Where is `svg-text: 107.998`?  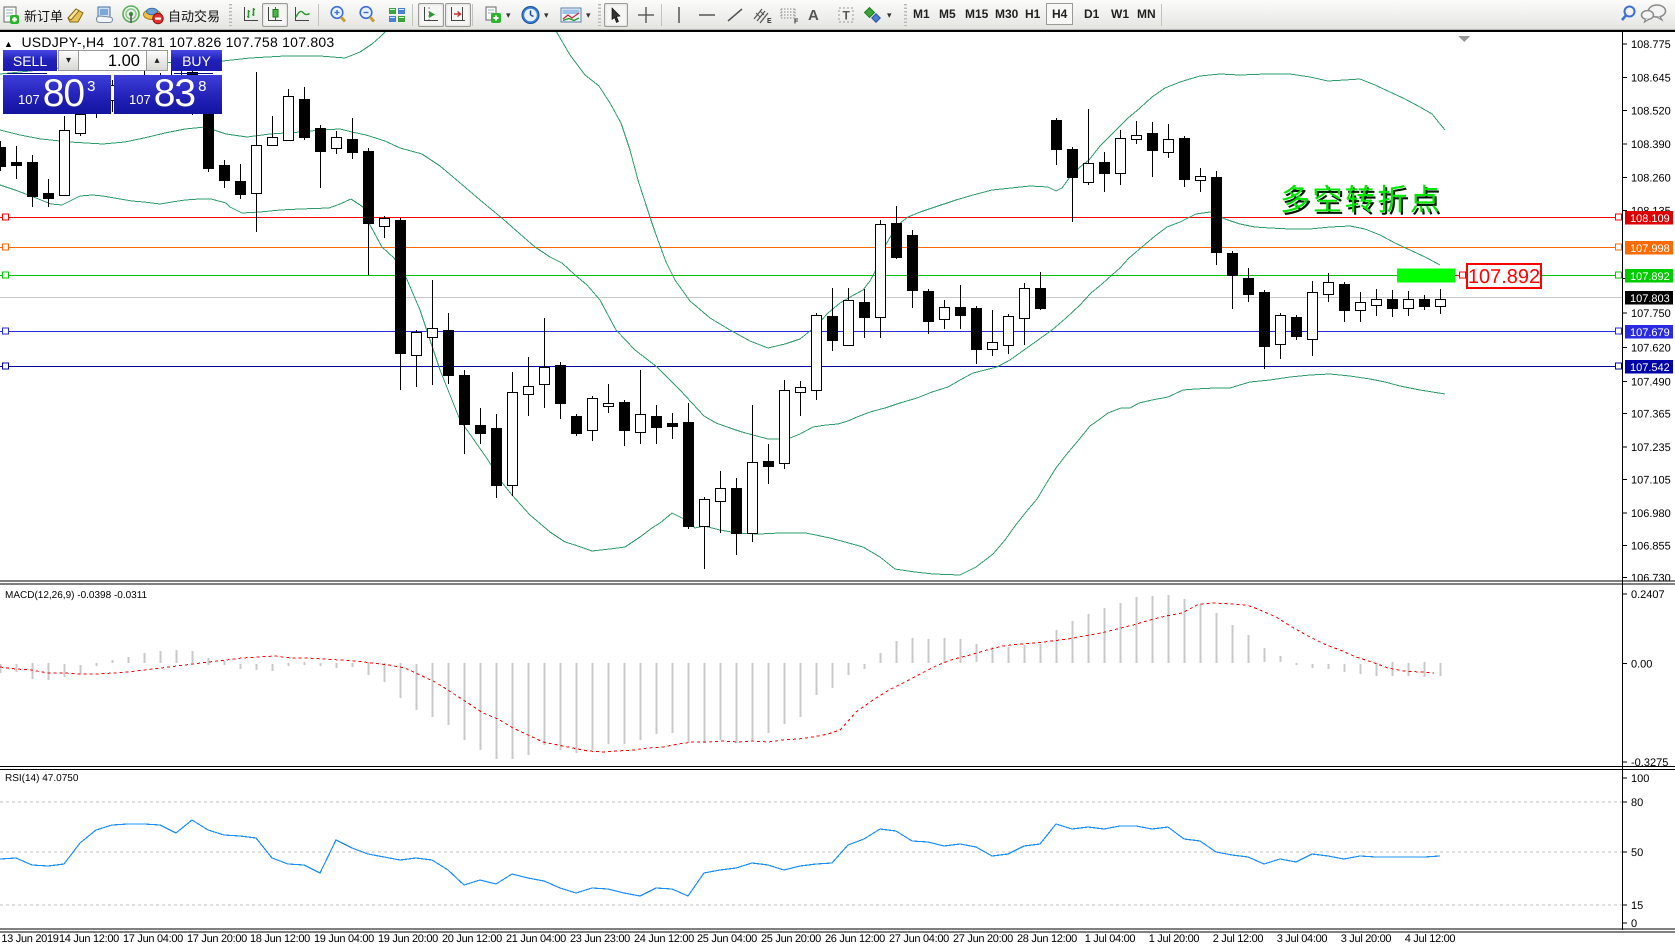
svg-text: 107.998 is located at coordinates (1650, 249).